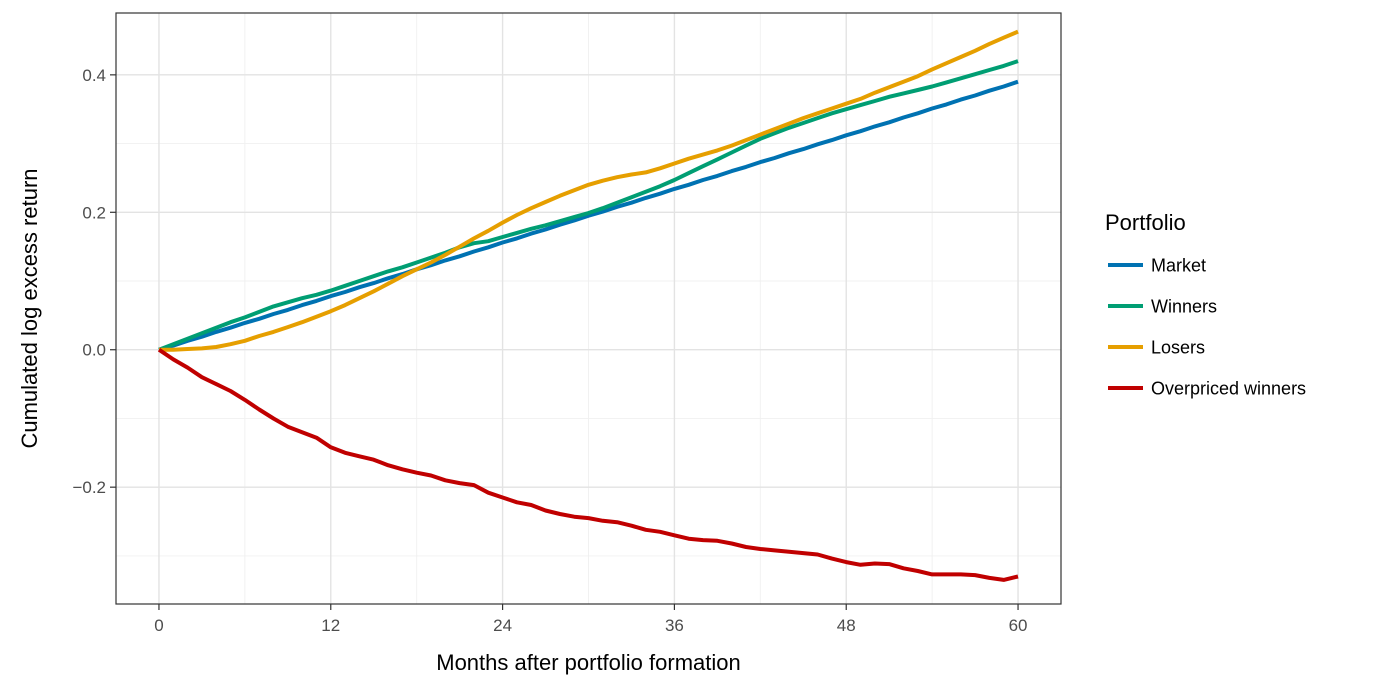 The width and height of the screenshot is (1375, 677). I want to click on y-tick-label: 0.4, so click(94, 75).